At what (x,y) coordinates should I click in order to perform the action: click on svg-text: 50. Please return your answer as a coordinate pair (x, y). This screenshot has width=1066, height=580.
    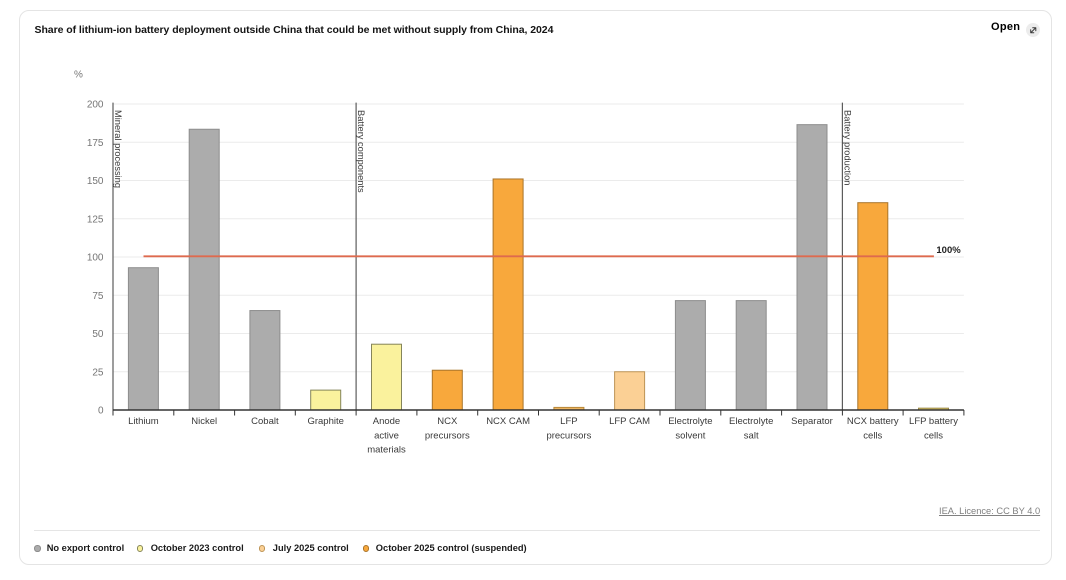
    Looking at the image, I should click on (98, 334).